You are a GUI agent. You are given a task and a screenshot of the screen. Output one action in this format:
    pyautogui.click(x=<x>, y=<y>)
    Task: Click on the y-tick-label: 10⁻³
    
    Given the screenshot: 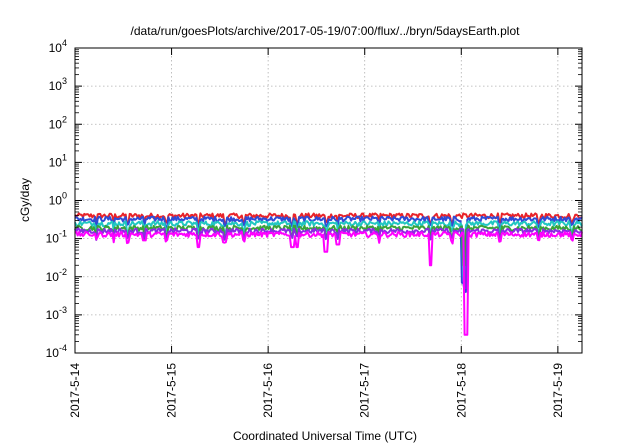 What is the action you would take?
    pyautogui.click(x=56, y=313)
    